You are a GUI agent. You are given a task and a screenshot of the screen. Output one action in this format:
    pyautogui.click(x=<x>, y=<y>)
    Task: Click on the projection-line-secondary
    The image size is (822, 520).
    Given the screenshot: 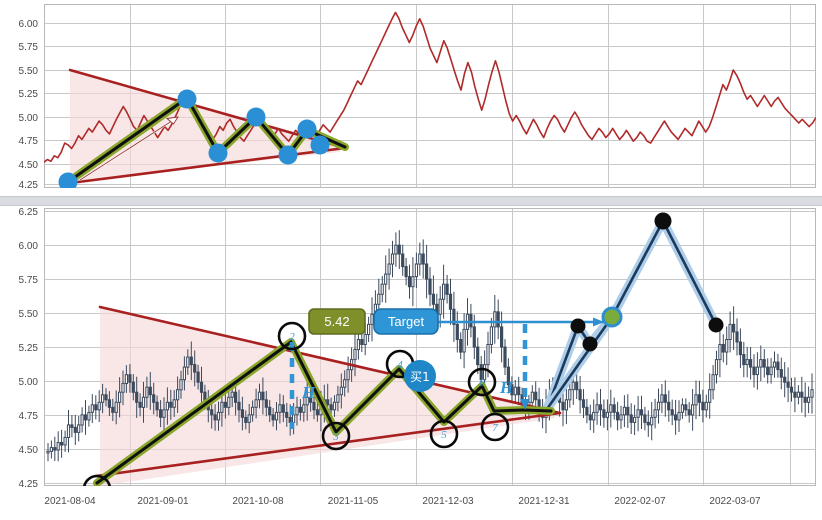 What is the action you would take?
    pyautogui.click(x=579, y=363)
    